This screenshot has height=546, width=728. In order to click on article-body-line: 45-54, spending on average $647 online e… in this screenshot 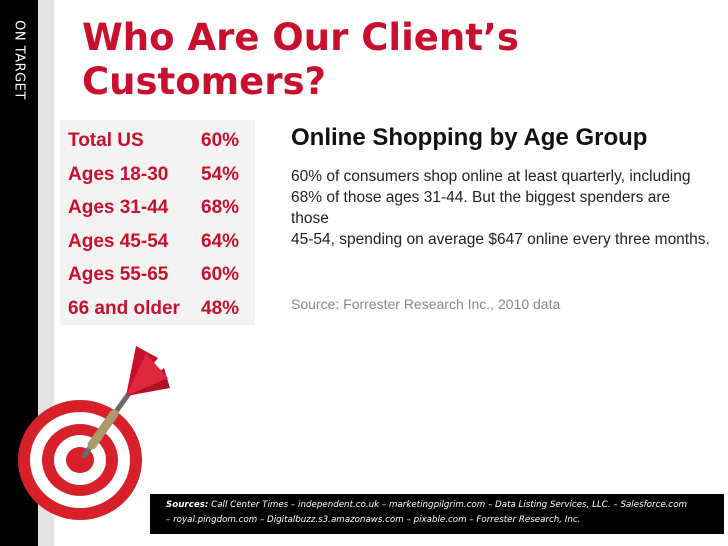, I will do `click(500, 239)`.